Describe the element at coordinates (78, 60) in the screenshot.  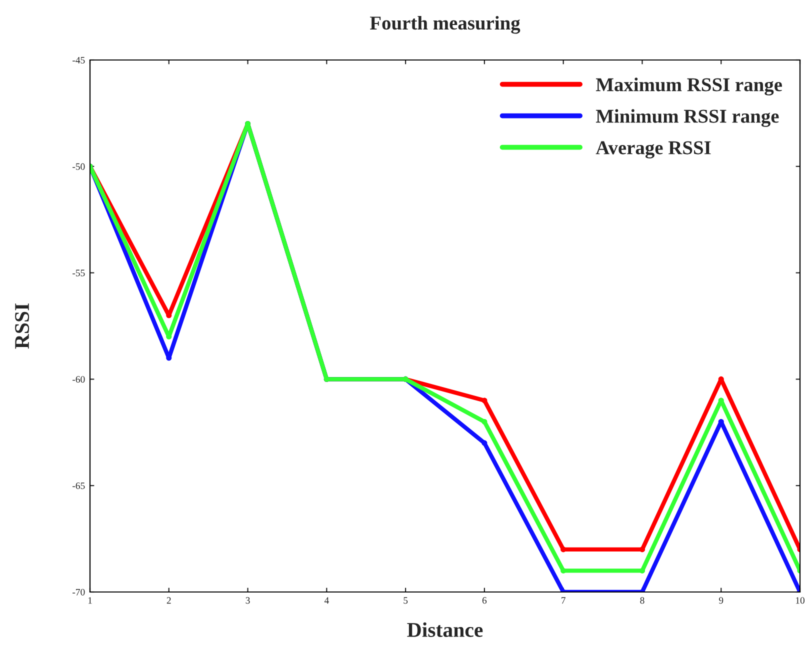
I see `y-tick-label: -45` at that location.